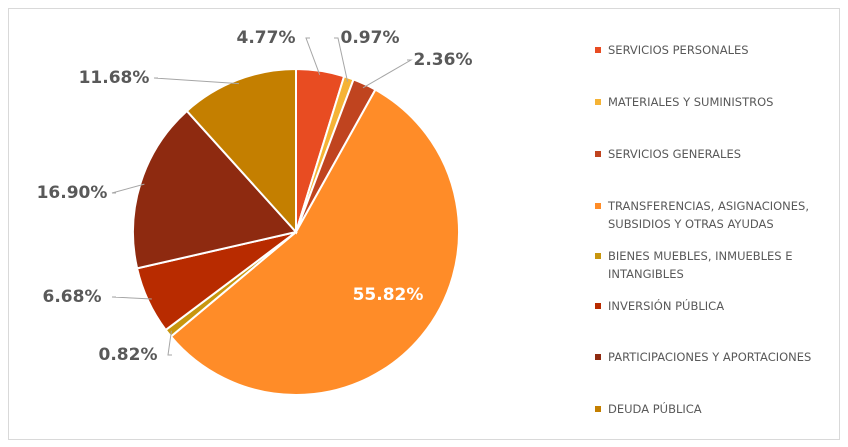 Image resolution: width=848 pixels, height=447 pixels. Describe the element at coordinates (128, 355) in the screenshot. I see `data-label: 0.82%` at that location.